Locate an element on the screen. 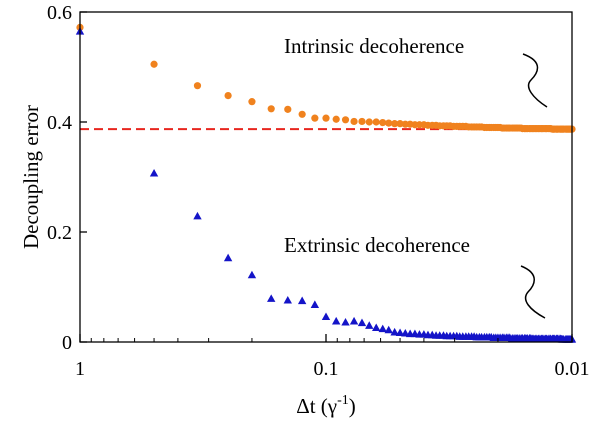 Image resolution: width=614 pixels, height=423 pixels. x-axis-label: Δt (γ-1) is located at coordinates (326, 405).